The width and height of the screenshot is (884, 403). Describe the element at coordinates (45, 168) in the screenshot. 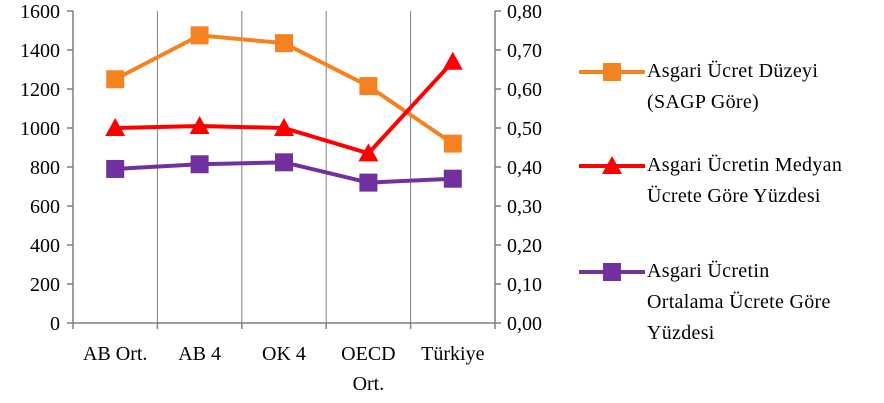

I see `y-left-tick-label: 800` at that location.